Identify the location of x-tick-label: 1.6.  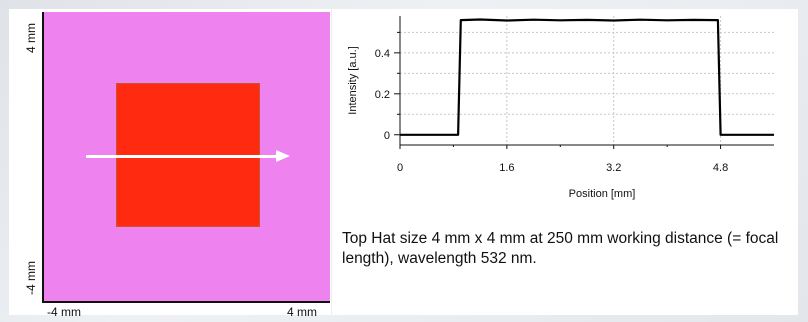
(506, 168).